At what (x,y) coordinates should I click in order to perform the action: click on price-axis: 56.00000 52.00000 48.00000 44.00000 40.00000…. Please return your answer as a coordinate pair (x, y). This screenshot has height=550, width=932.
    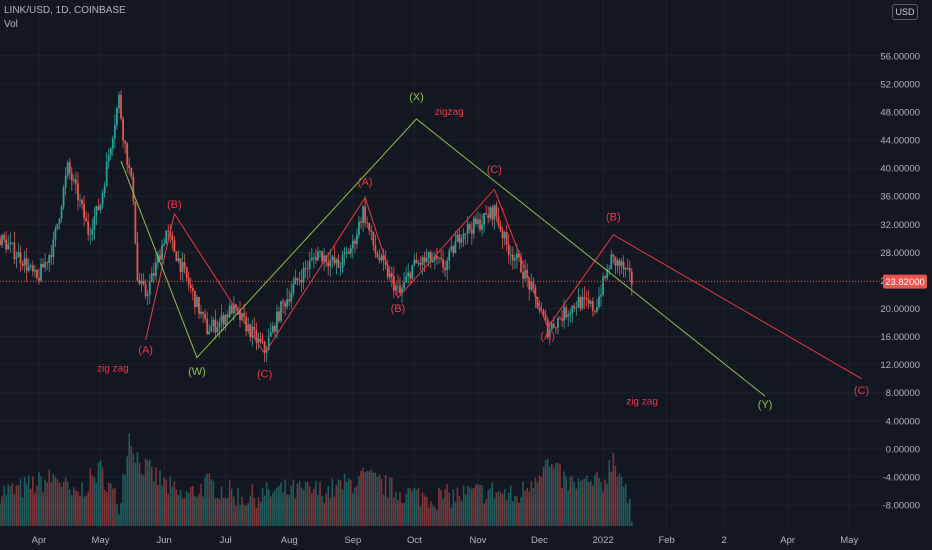
    Looking at the image, I should click on (900, 281).